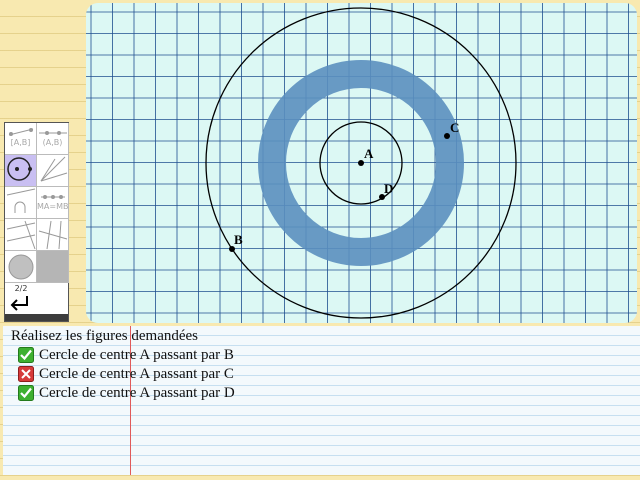 The width and height of the screenshot is (640, 480). I want to click on point-b-label: B, so click(238, 239).